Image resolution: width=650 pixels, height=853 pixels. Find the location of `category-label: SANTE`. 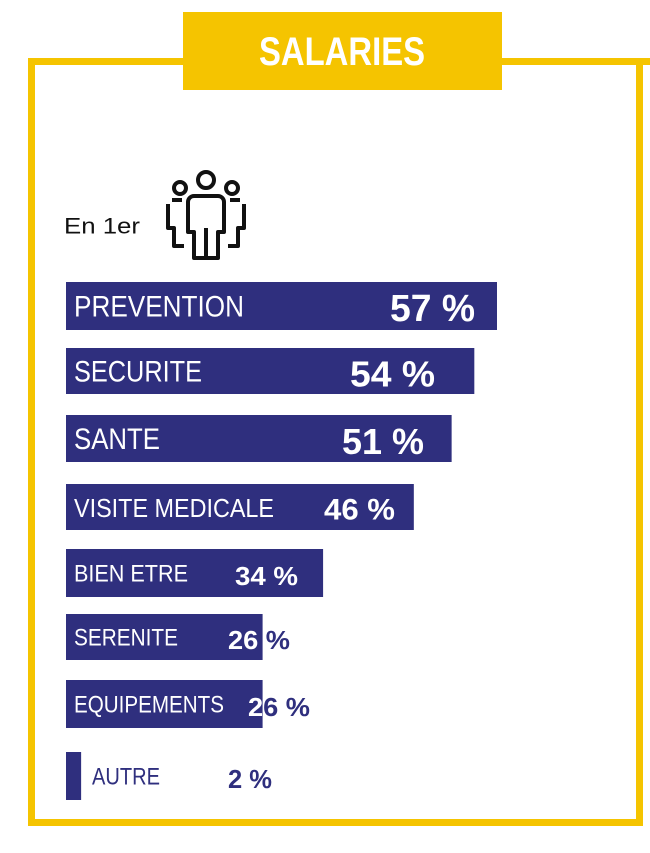

category-label: SANTE is located at coordinates (117, 439).